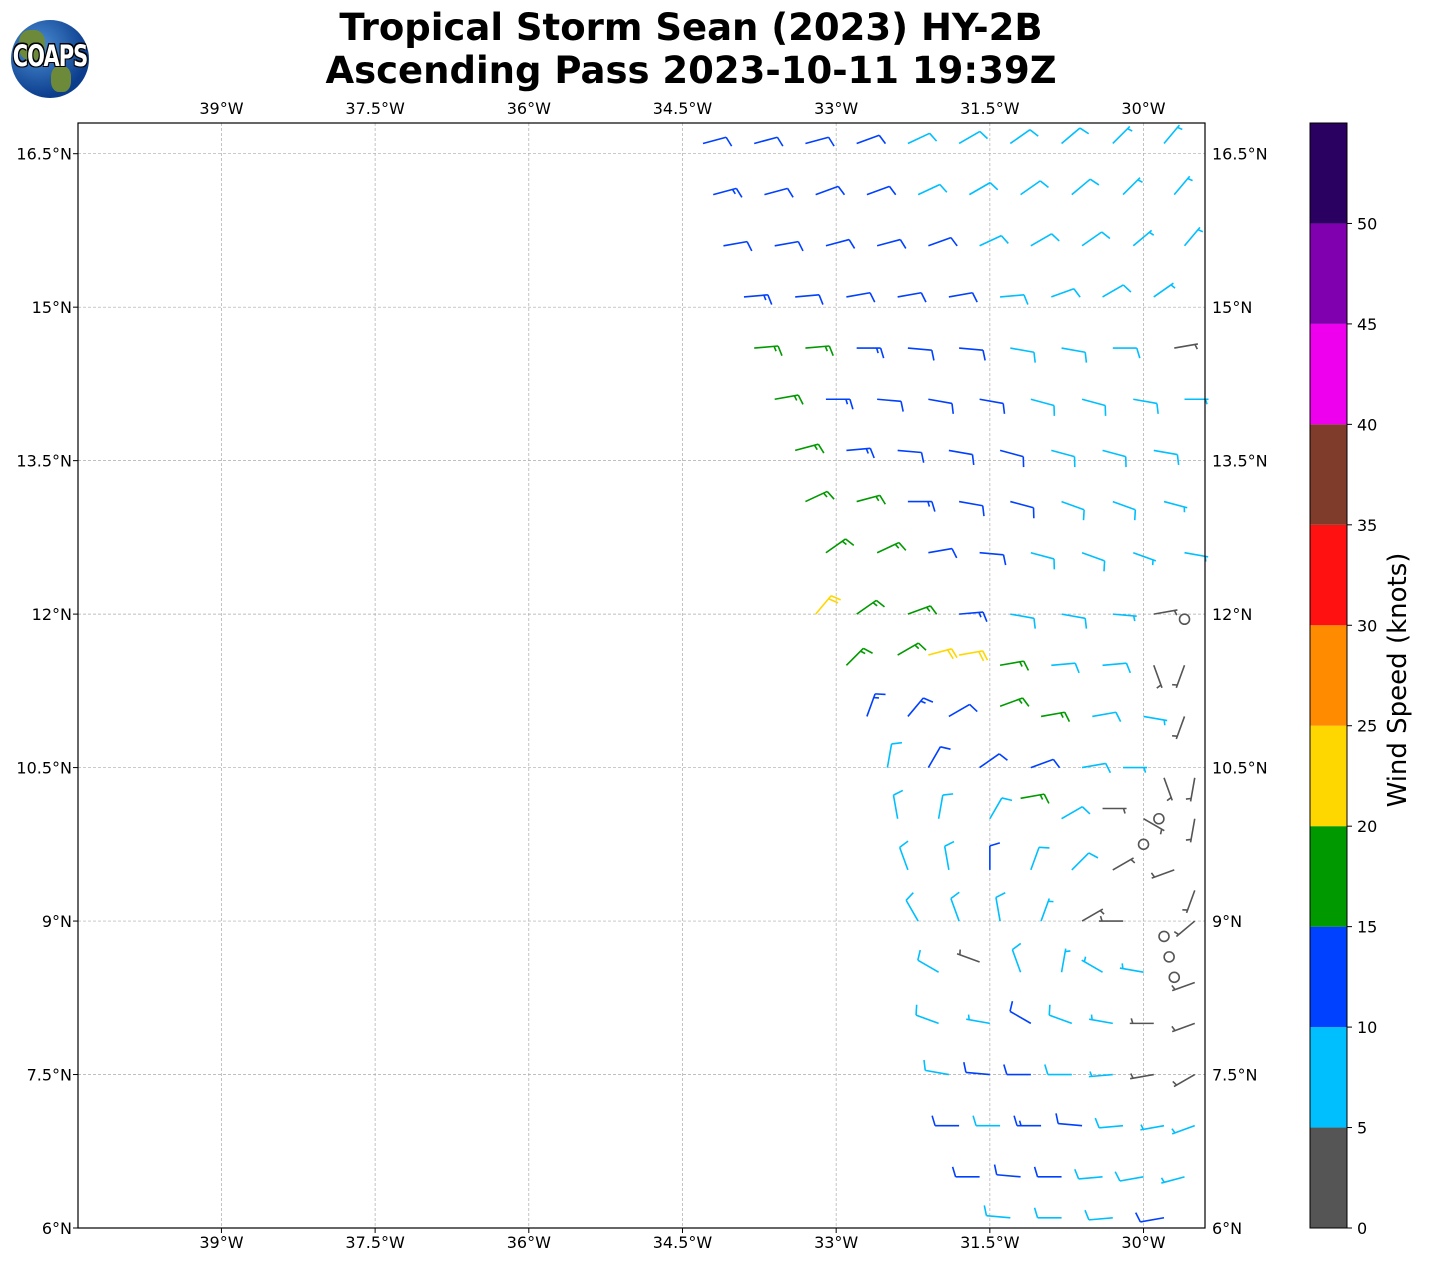 The height and width of the screenshot is (1264, 1446). What do you see at coordinates (375, 1242) in the screenshot?
I see `lon-tick-label-bottom: 37.5°W` at bounding box center [375, 1242].